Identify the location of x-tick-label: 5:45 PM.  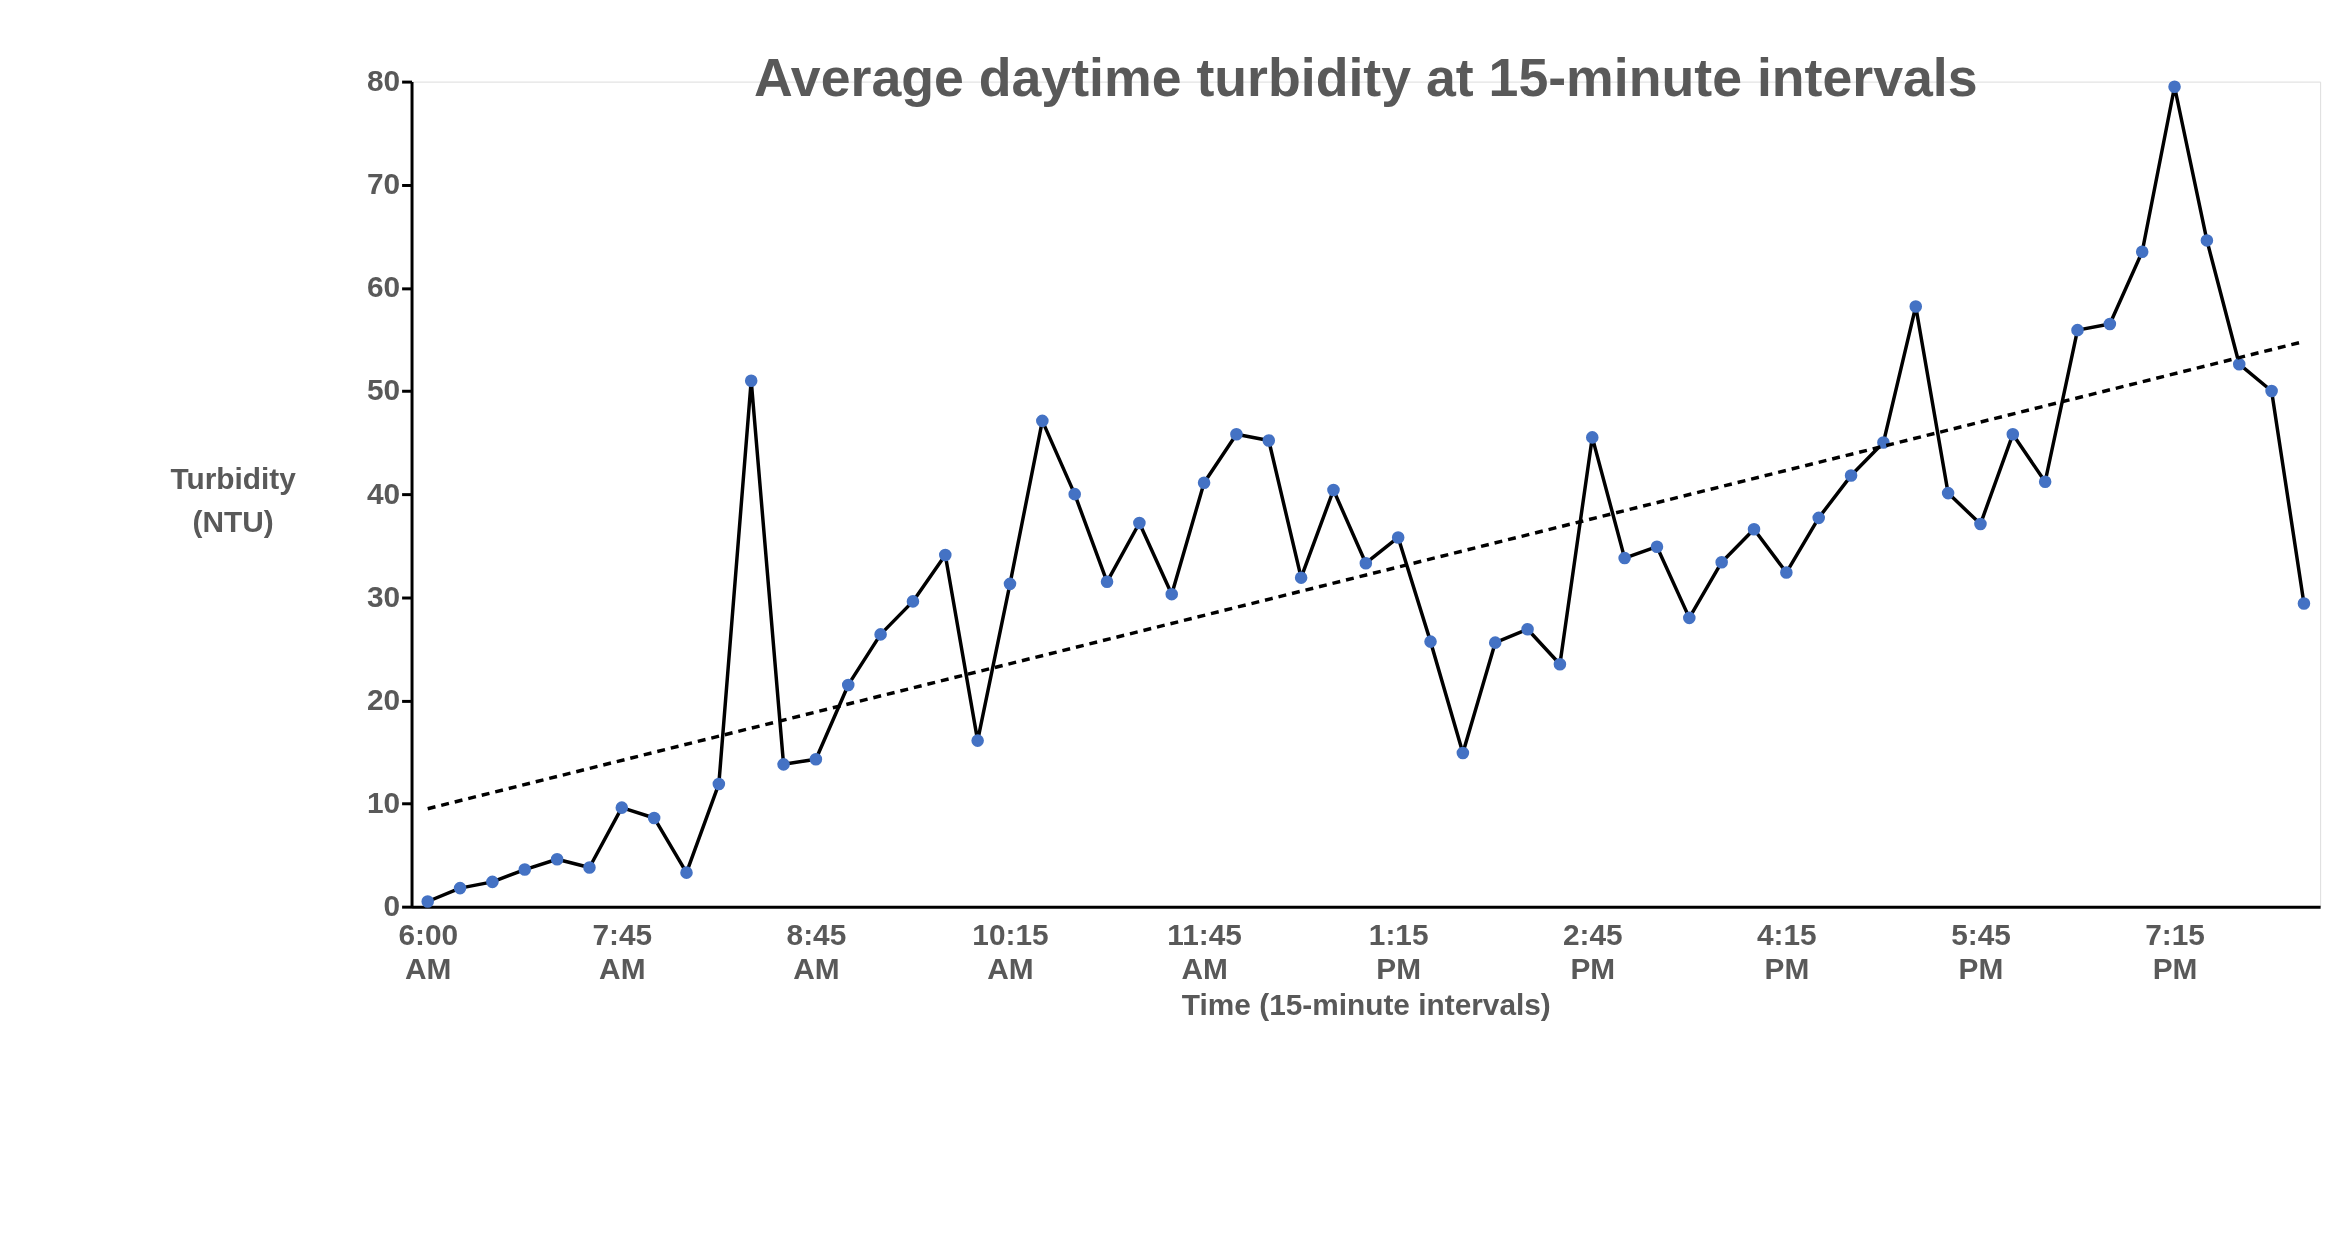
(1981, 951).